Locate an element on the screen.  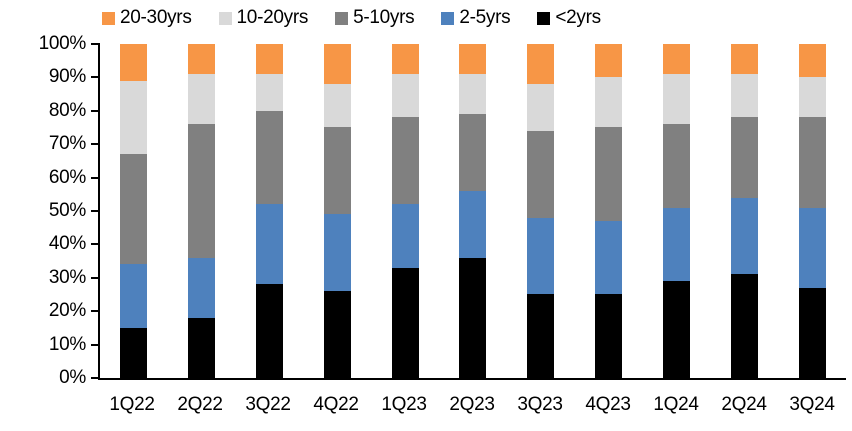
x-tick-label: 3Q24 is located at coordinates (812, 404).